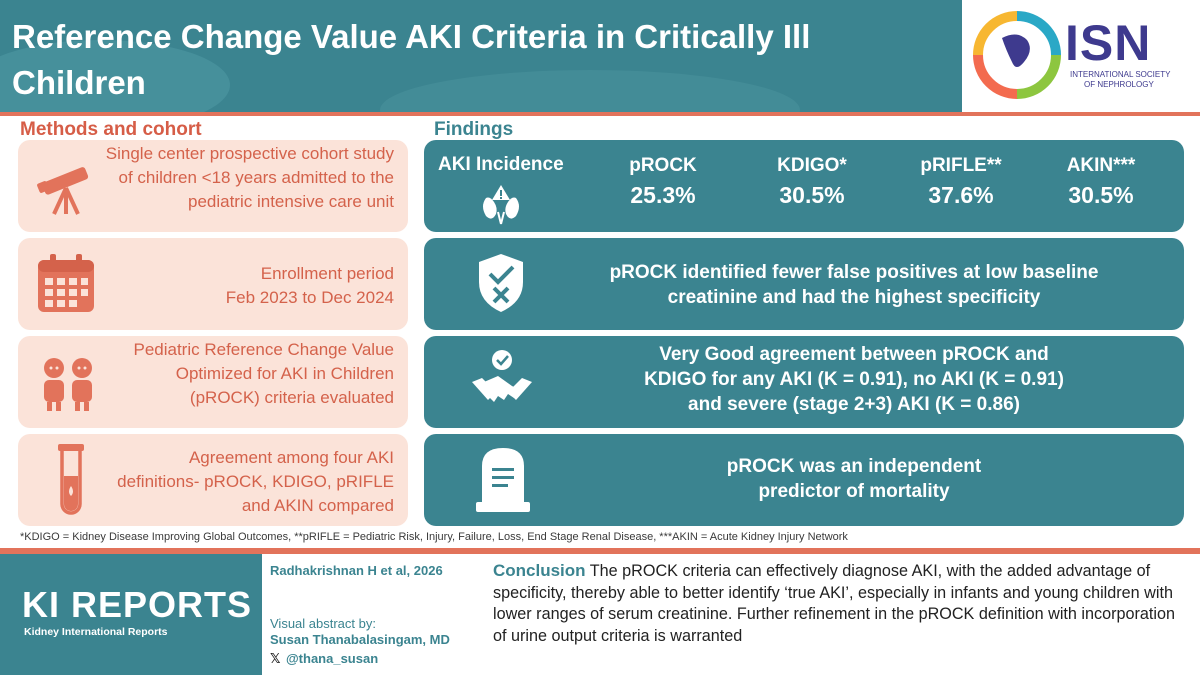  Describe the element at coordinates (309, 285) in the screenshot. I see `methods-enrollment-text: Enrollment period Feb 2023 to Dec 2024` at that location.